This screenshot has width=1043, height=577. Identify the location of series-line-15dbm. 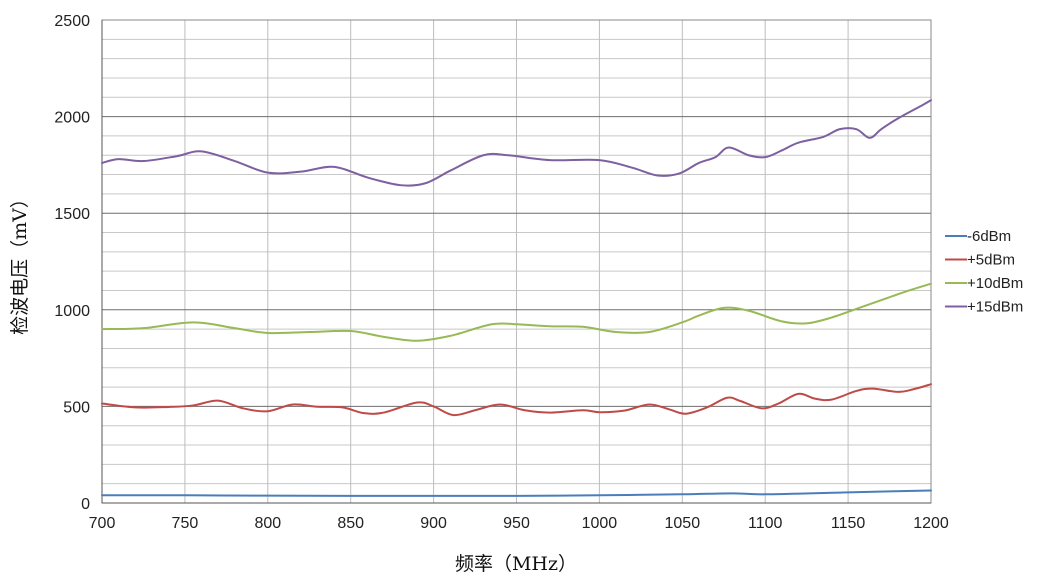
(516, 143).